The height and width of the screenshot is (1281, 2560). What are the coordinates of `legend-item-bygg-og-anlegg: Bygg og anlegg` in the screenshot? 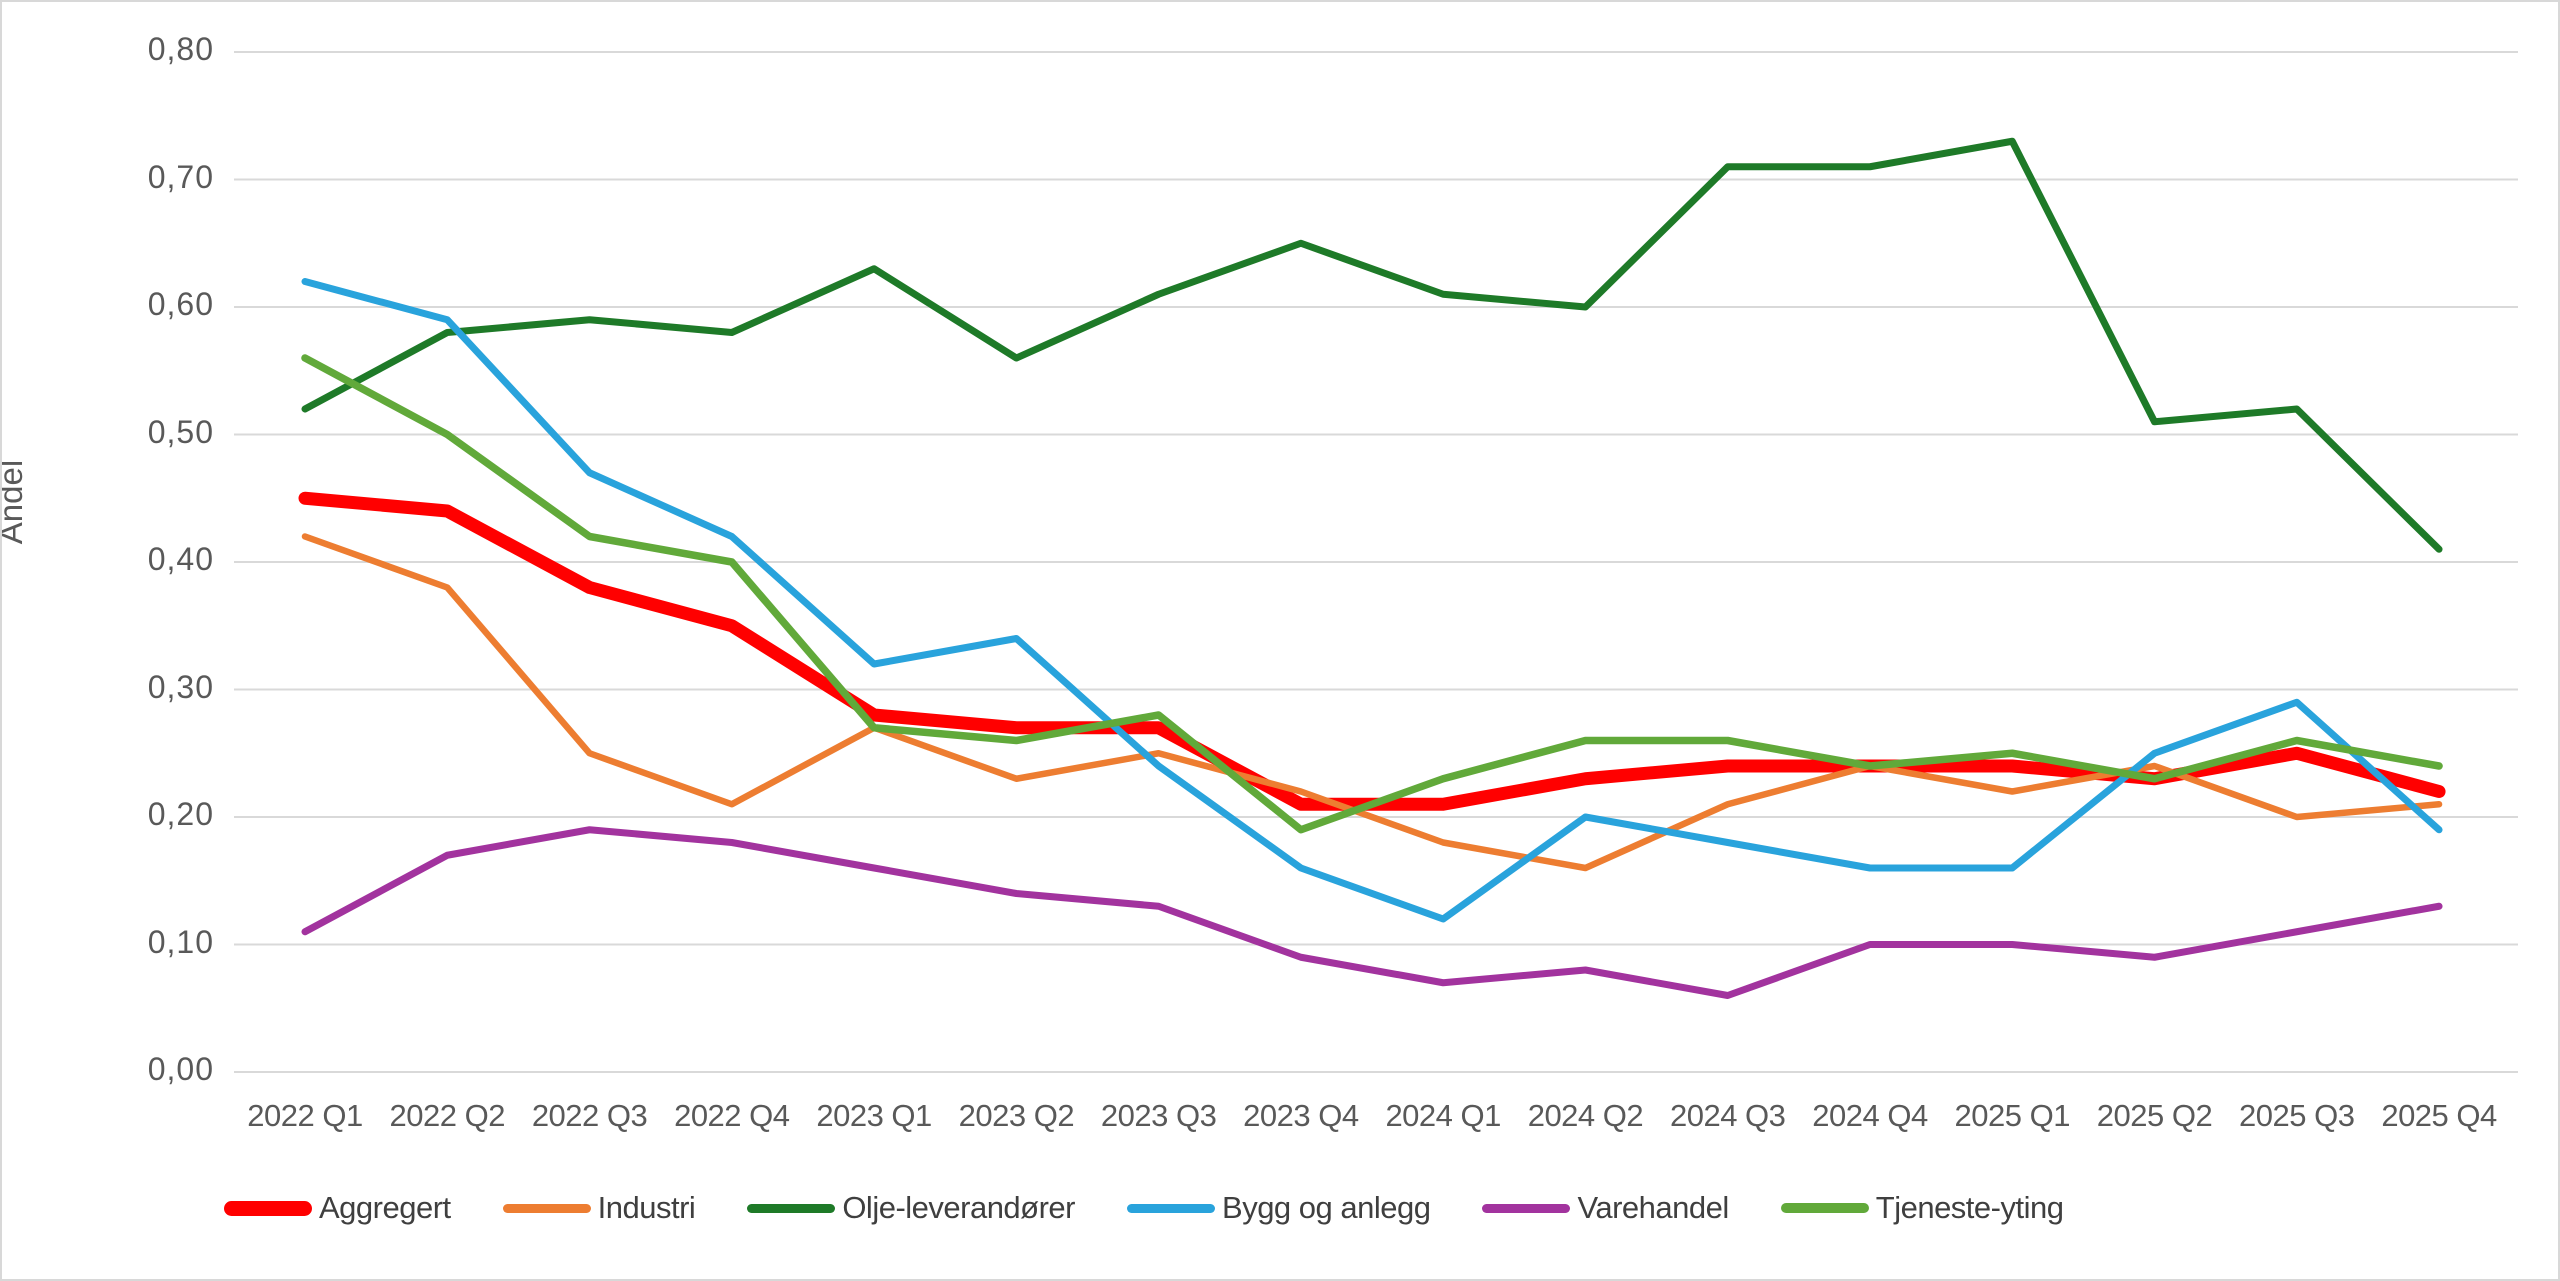 It's located at (1279, 1208).